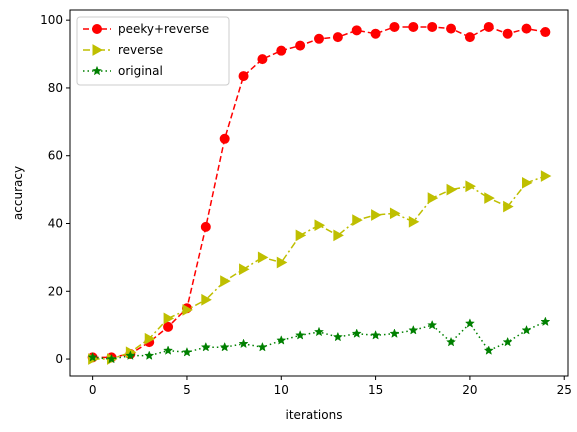 Image resolution: width=577 pixels, height=432 pixels. What do you see at coordinates (187, 390) in the screenshot?
I see `x-tick-label: 5` at bounding box center [187, 390].